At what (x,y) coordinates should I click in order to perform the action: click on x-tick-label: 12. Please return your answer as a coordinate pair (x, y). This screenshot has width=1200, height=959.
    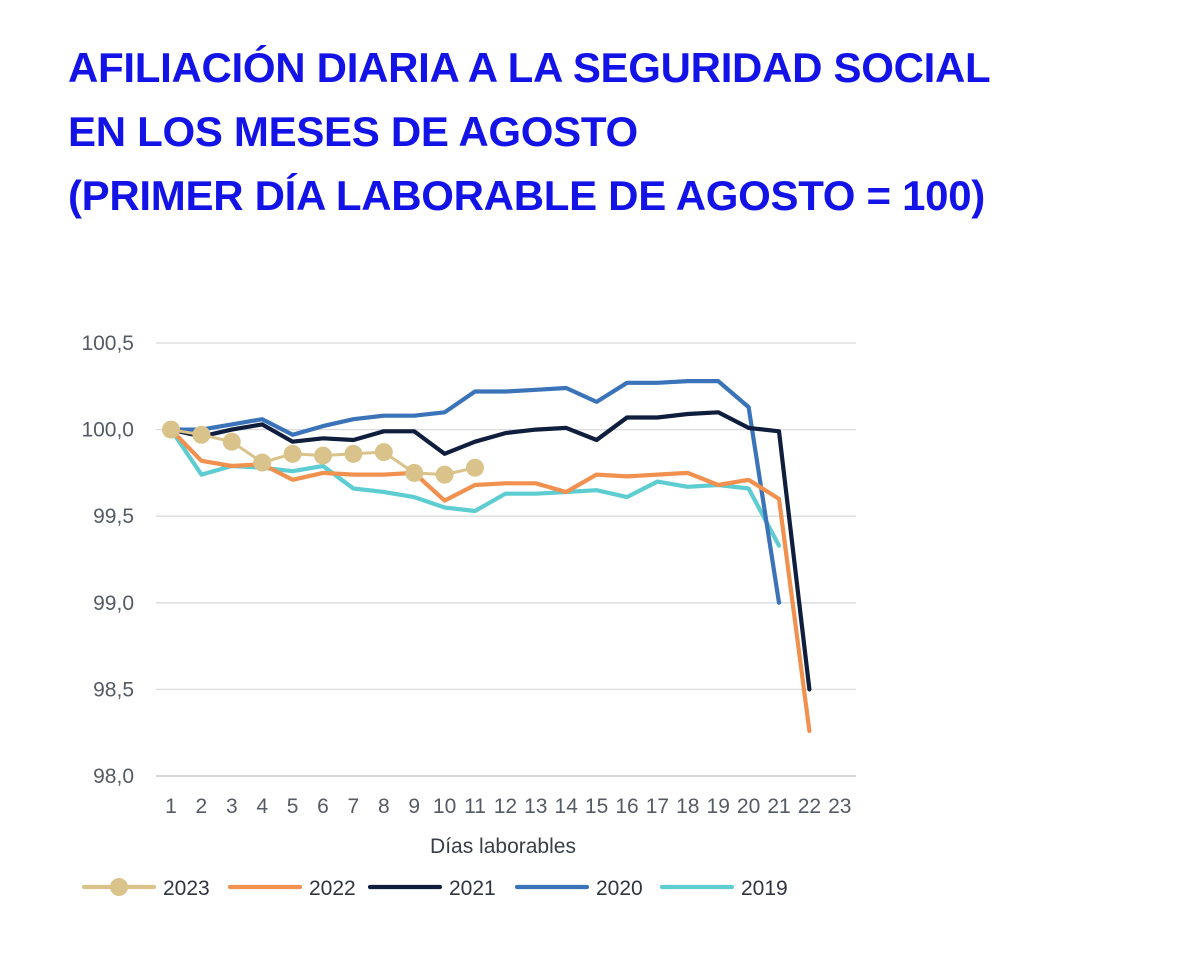
    Looking at the image, I should click on (505, 806).